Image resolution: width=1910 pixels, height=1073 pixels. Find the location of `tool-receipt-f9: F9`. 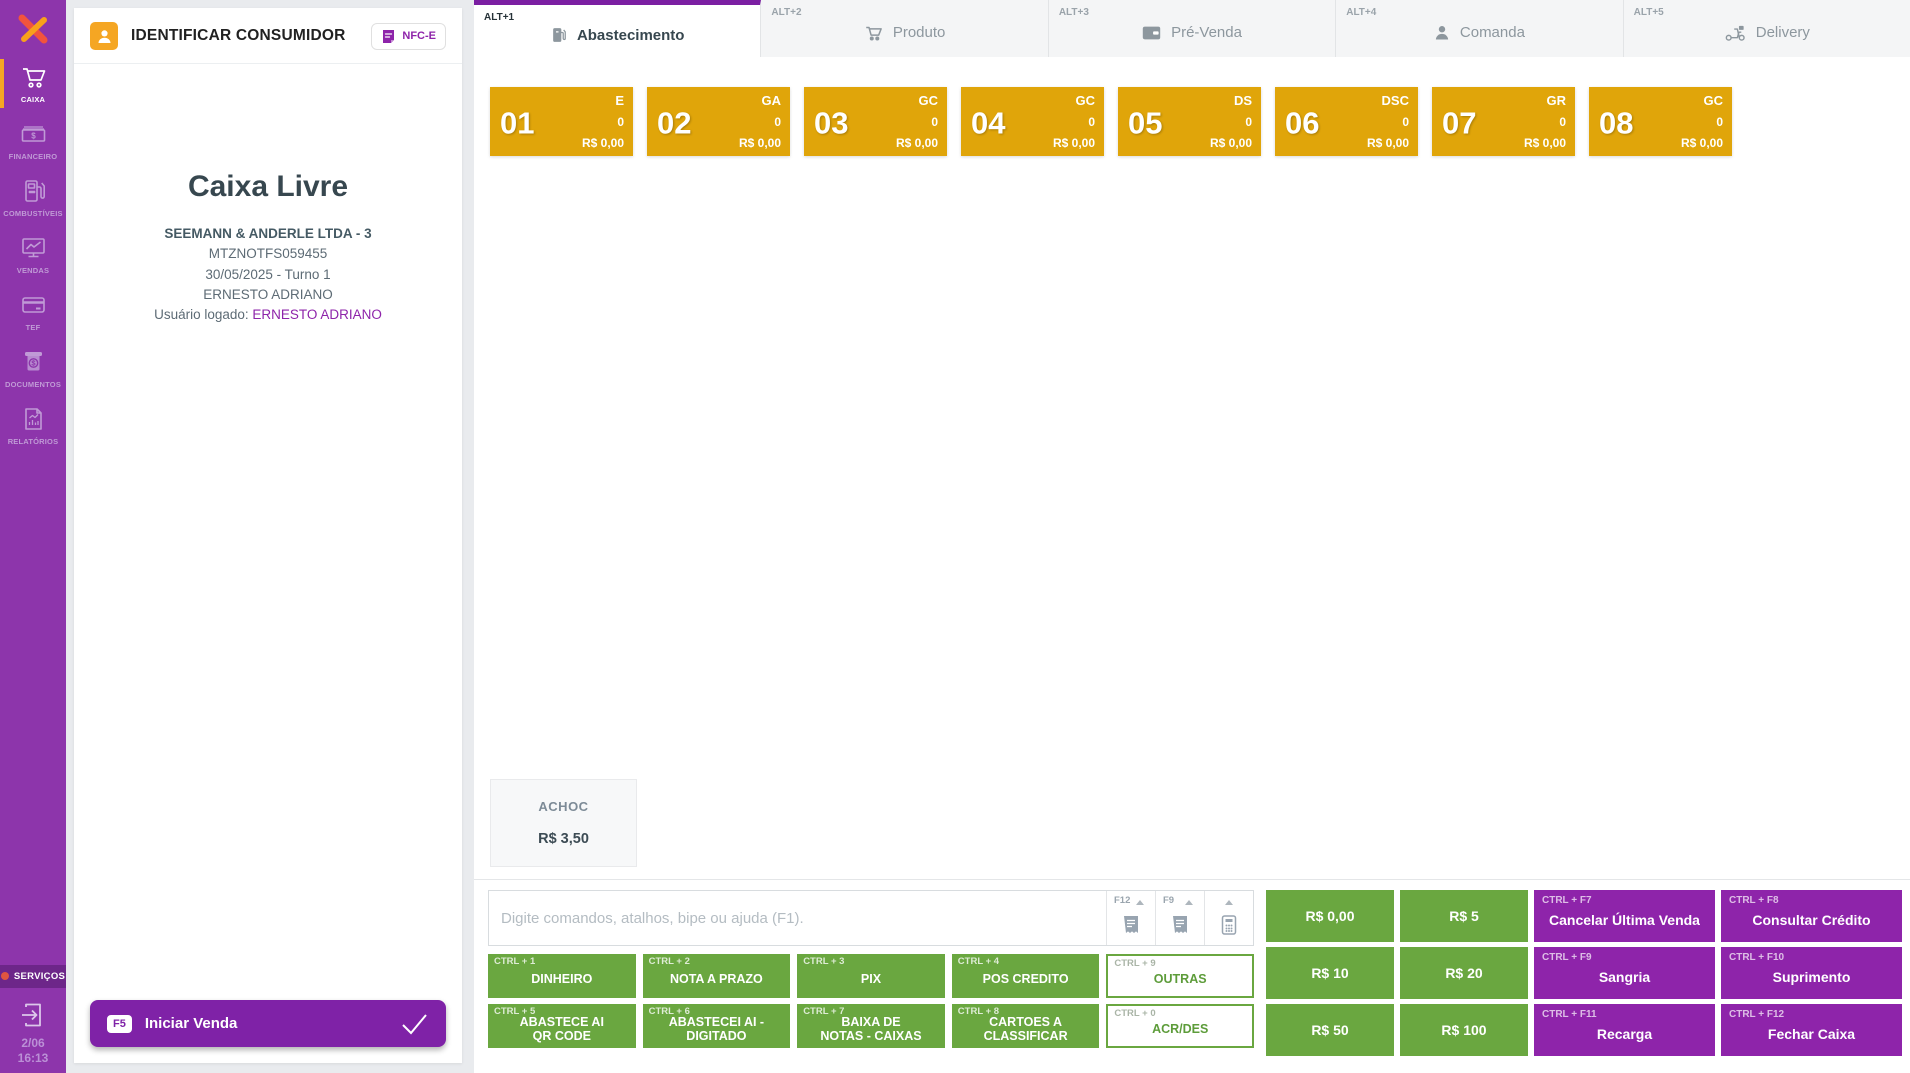

tool-receipt-f9: F9 is located at coordinates (1179, 918).